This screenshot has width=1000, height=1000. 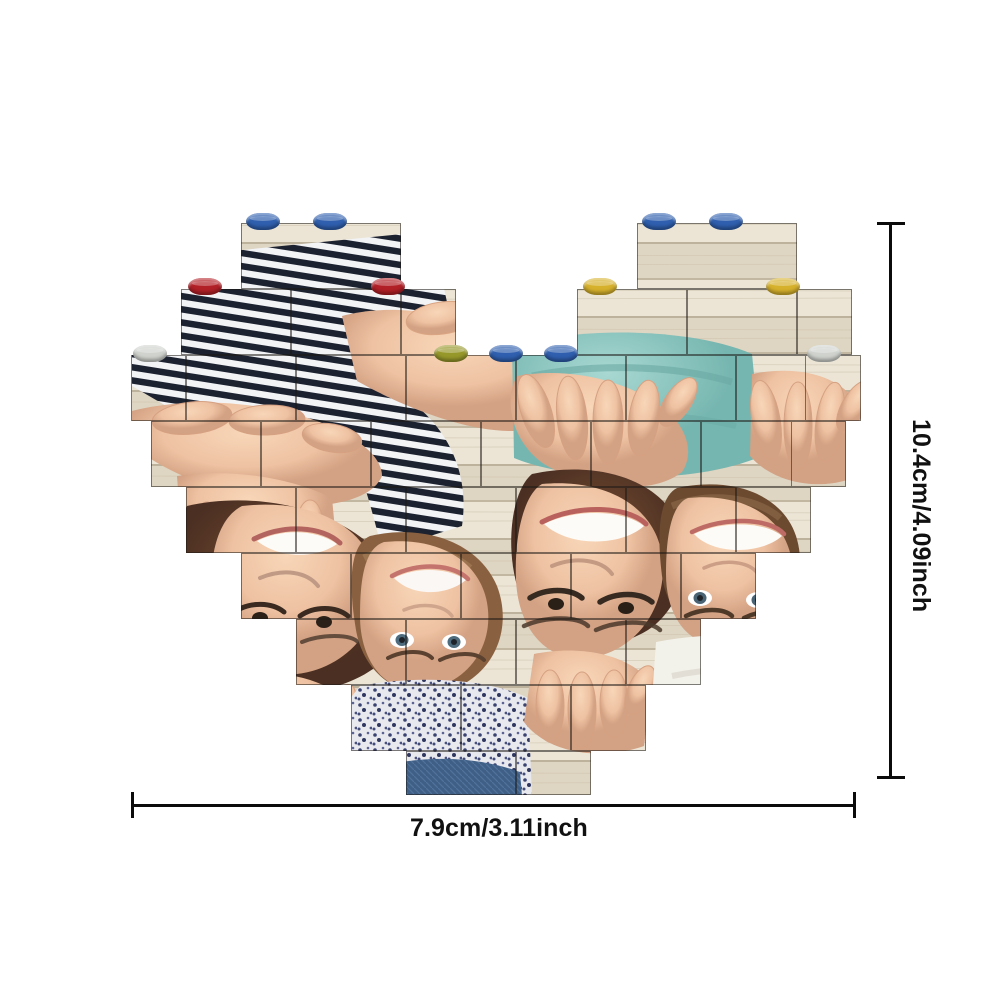 What do you see at coordinates (561, 353) in the screenshot?
I see `stud-mid-3-icon` at bounding box center [561, 353].